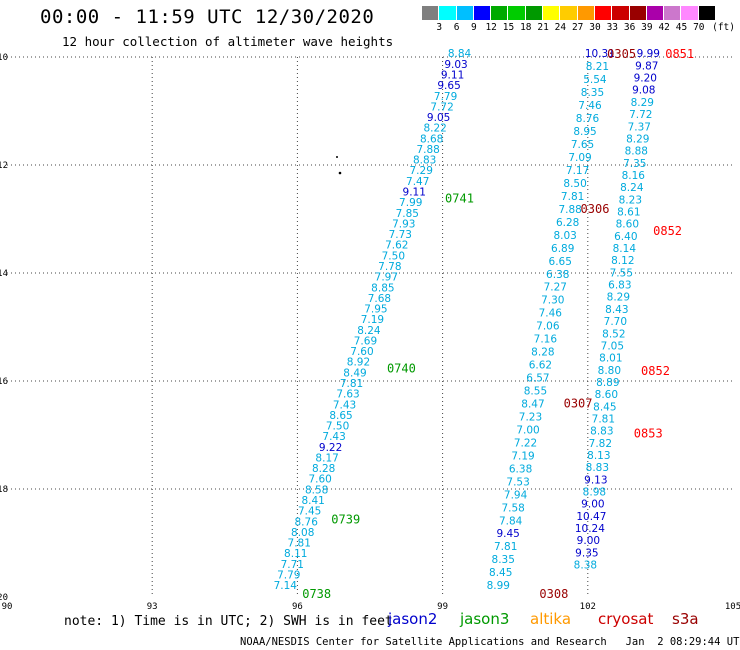  I want to click on wave-height-value: 7.73, so click(400, 235).